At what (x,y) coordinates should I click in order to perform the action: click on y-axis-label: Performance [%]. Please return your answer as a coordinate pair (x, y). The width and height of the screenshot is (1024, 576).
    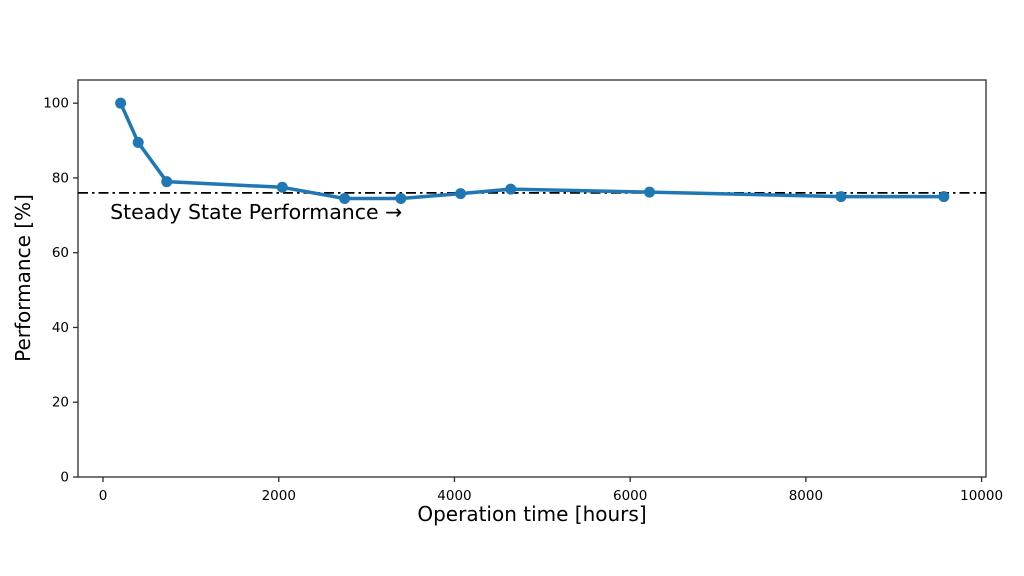
    Looking at the image, I should click on (23, 278).